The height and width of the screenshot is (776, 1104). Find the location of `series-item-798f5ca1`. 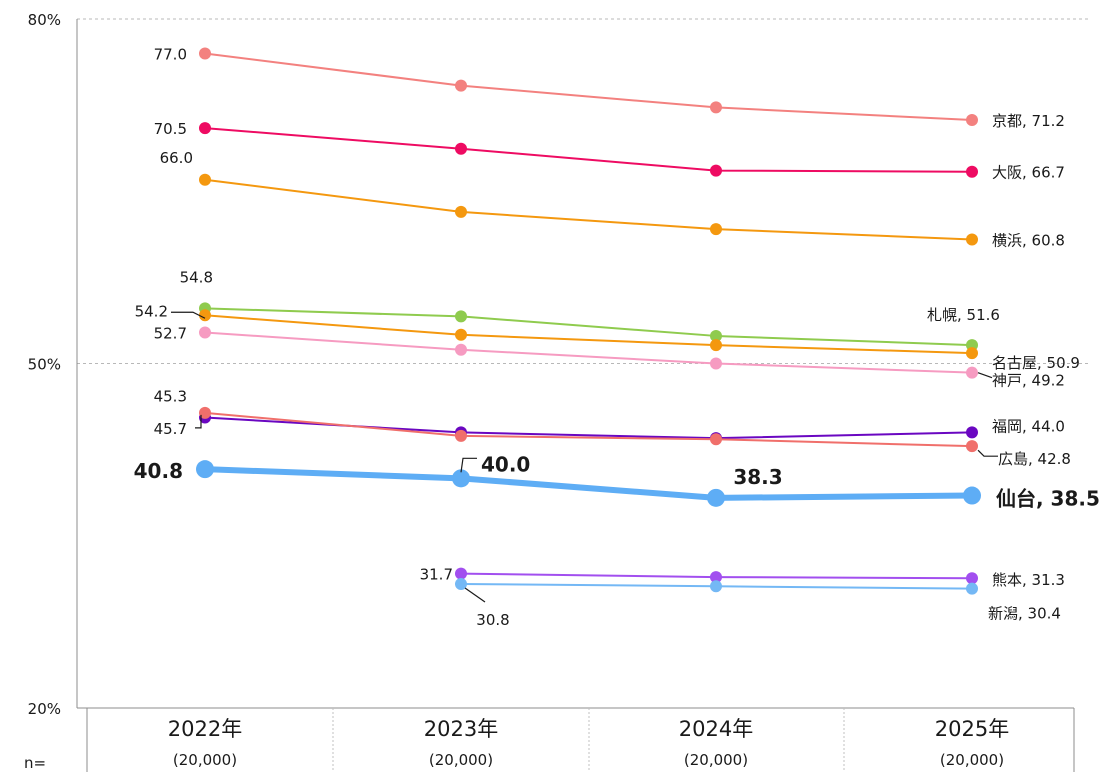

series-item-798f5ca1 is located at coordinates (588, 428).